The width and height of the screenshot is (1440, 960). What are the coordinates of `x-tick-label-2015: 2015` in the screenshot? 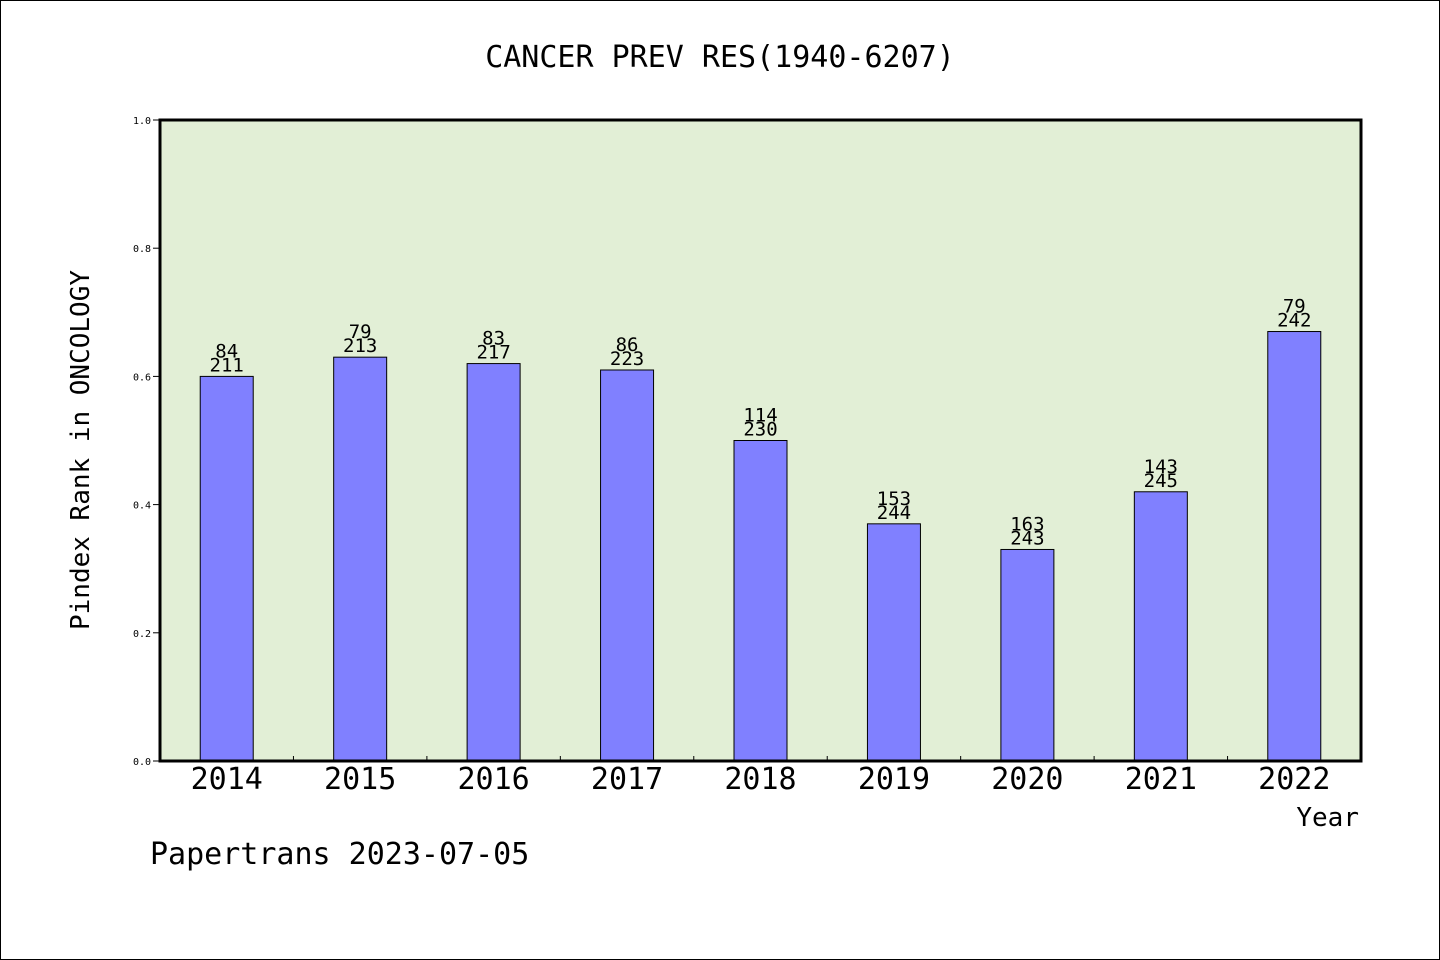 It's located at (360, 779).